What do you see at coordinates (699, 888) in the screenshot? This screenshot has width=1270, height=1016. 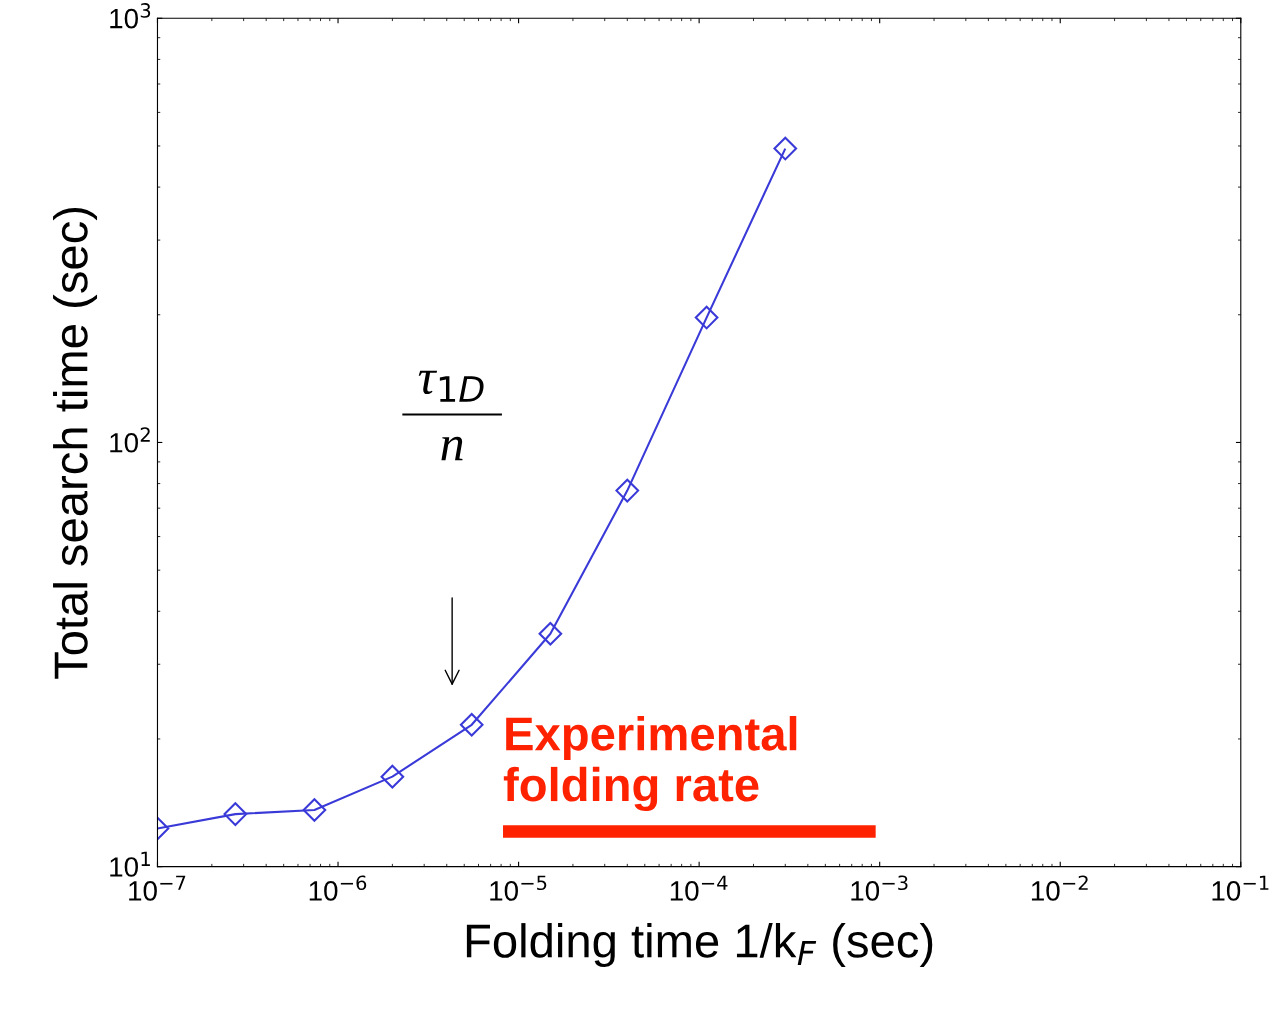 I see `x-tick-label: 10$^{−4}$` at bounding box center [699, 888].